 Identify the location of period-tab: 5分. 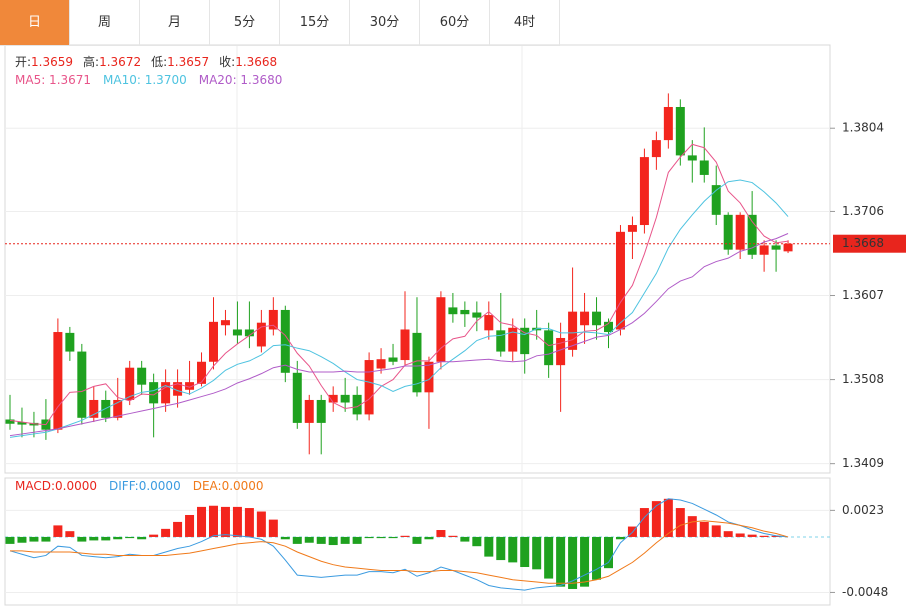
(245, 22).